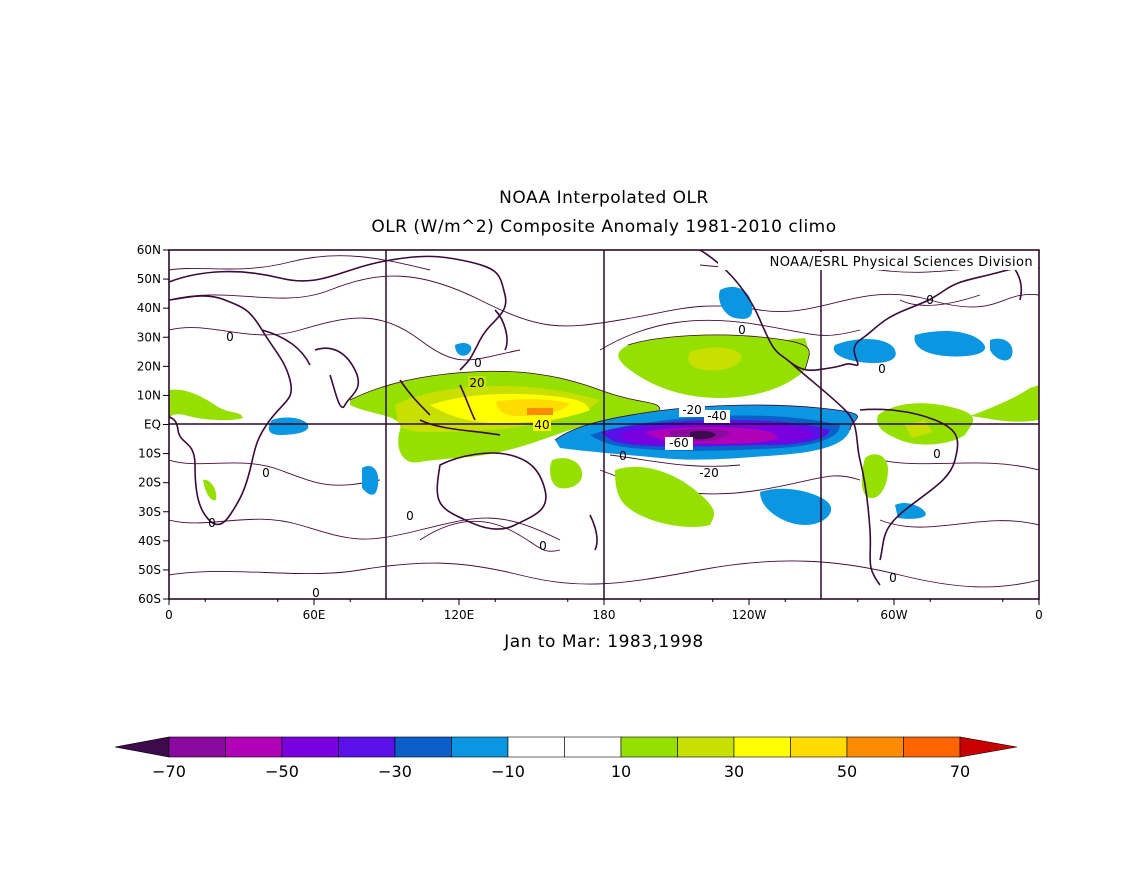 The image size is (1130, 874). What do you see at coordinates (910, 510) in the screenshot?
I see `region-satl-negative` at bounding box center [910, 510].